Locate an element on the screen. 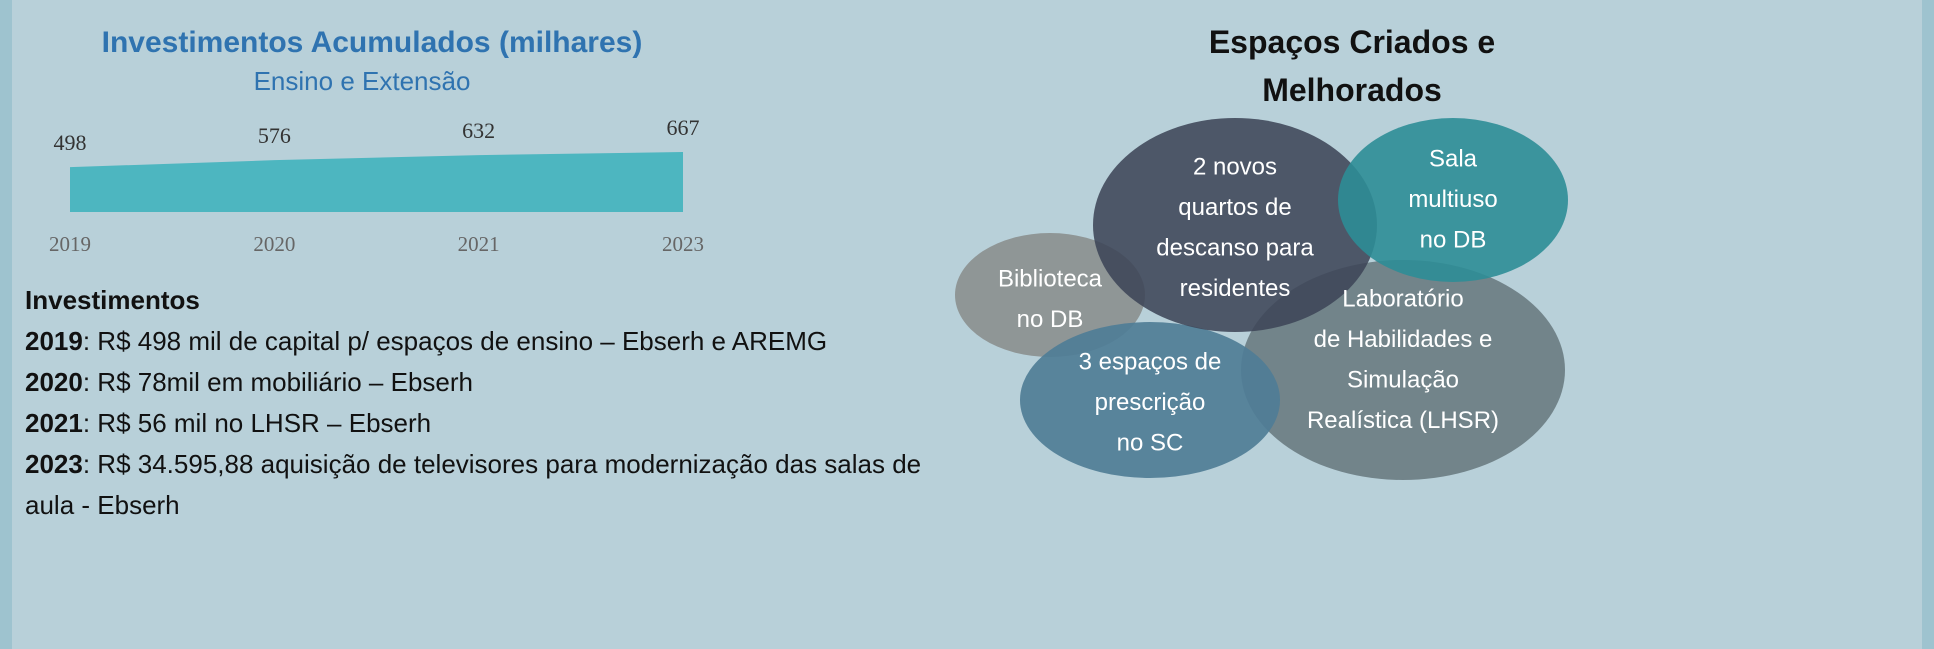 This screenshot has height=649, width=1934. x-tick-label: 2023 is located at coordinates (683, 244).